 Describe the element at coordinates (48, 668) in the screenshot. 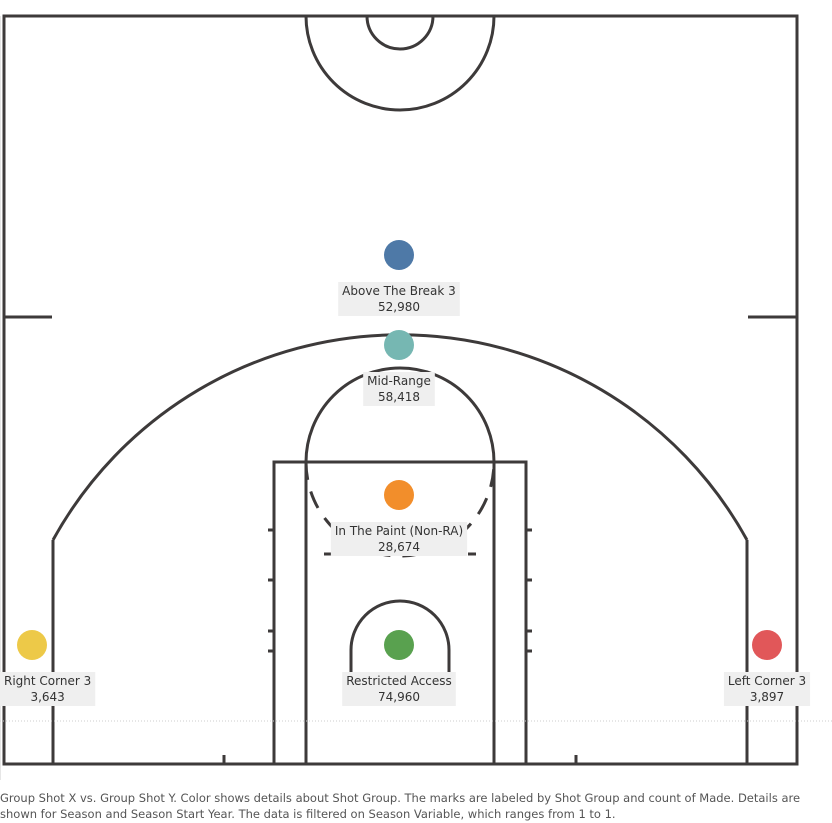

I see `mark-right-corner-3: Right Corner 3 3,643` at that location.